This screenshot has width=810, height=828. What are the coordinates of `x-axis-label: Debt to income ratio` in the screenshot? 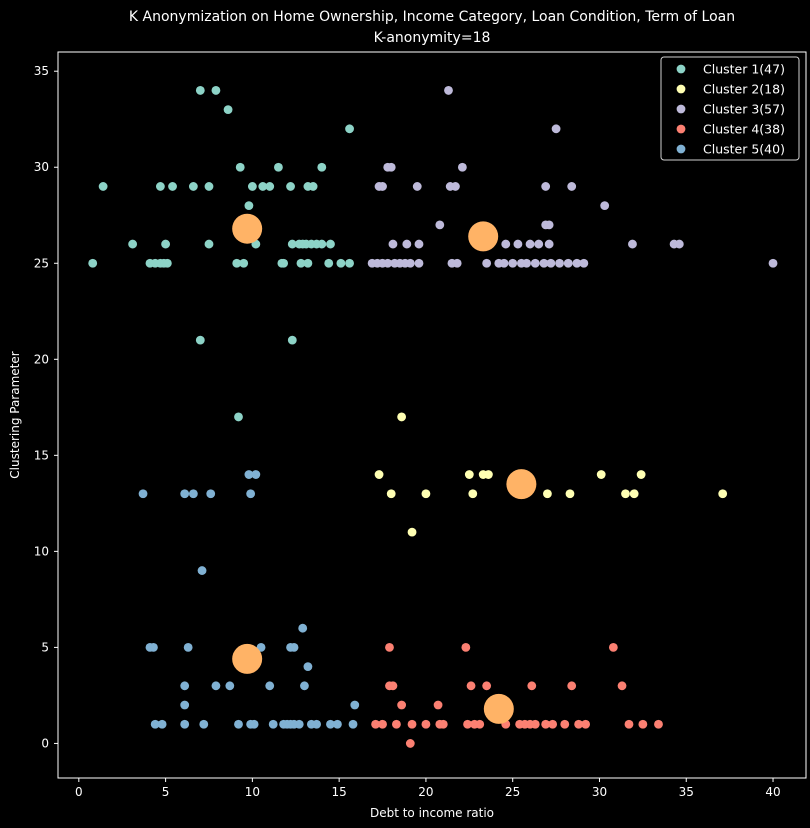 It's located at (432, 813).